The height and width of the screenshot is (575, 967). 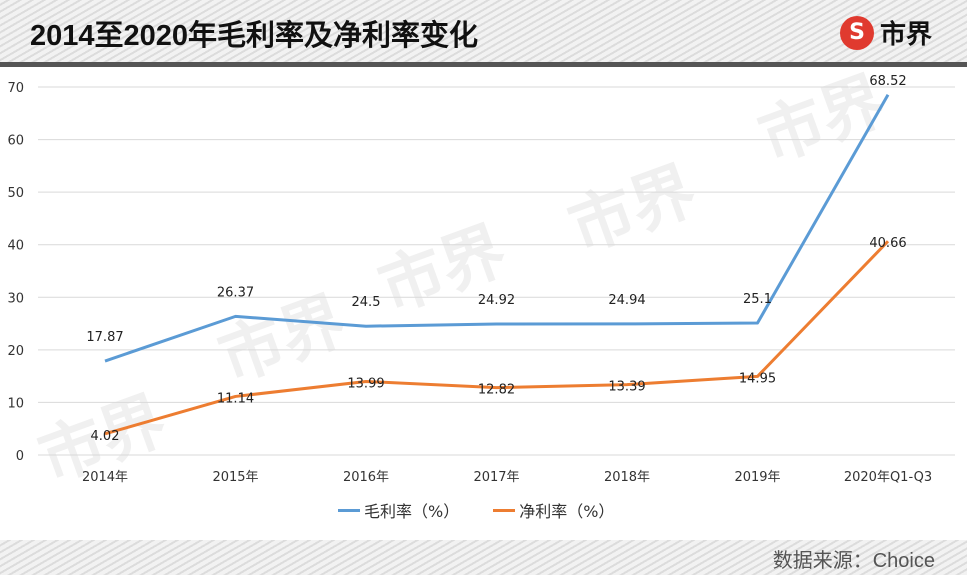 I want to click on x-tick-label: 2016年, so click(x=366, y=477).